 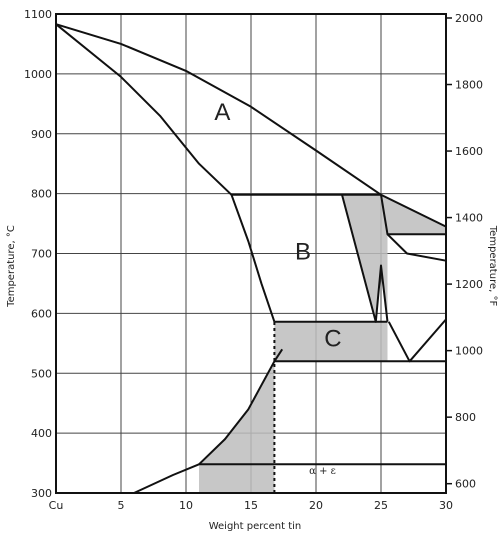 What do you see at coordinates (469, 351) in the screenshot?
I see `y-tick-label-fahrenheit: 1000` at bounding box center [469, 351].